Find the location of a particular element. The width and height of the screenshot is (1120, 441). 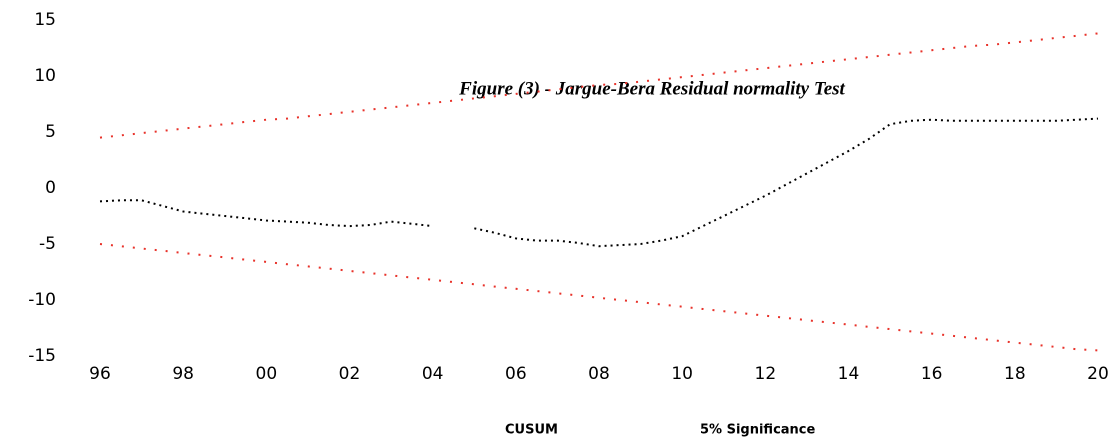

x-tick-label: 20 is located at coordinates (1098, 374).